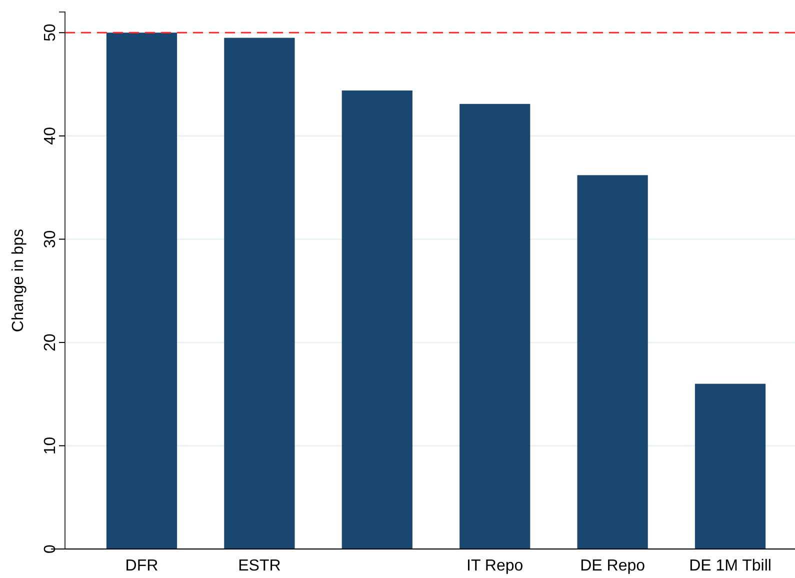 The image size is (795, 578). Describe the element at coordinates (259, 565) in the screenshot. I see `x-tick-label: ESTR` at that location.